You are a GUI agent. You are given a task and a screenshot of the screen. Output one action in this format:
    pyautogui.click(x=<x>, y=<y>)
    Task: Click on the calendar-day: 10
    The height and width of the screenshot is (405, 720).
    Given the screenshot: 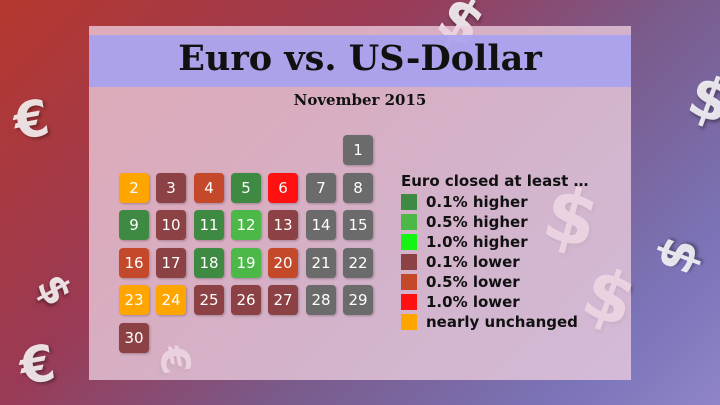 What is the action you would take?
    pyautogui.click(x=171, y=225)
    